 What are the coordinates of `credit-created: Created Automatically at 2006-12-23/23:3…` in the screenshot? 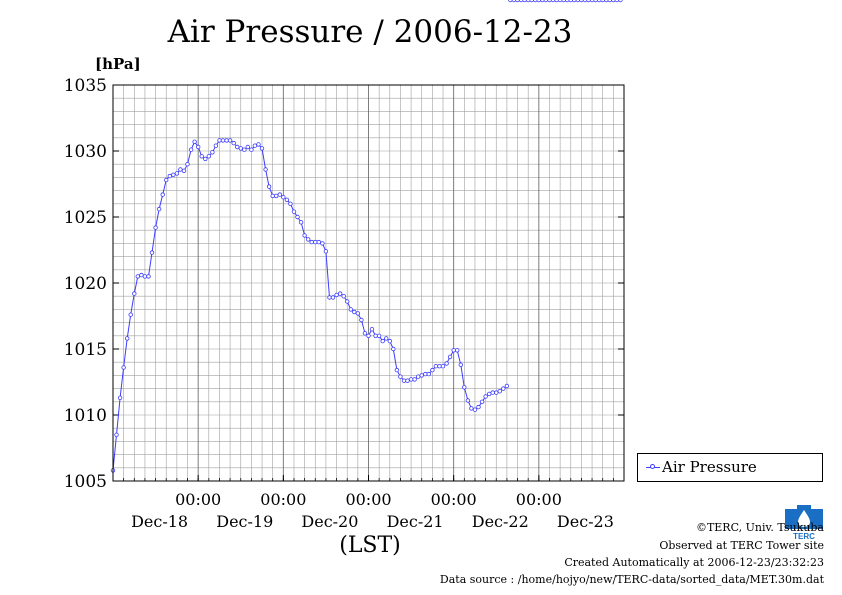 It's located at (694, 562).